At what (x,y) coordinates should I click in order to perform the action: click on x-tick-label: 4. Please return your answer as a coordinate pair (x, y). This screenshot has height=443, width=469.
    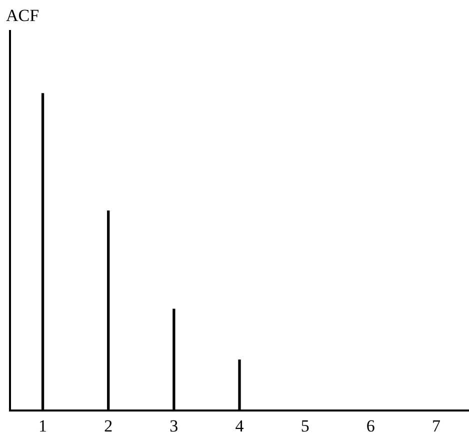
    Looking at the image, I should click on (239, 426).